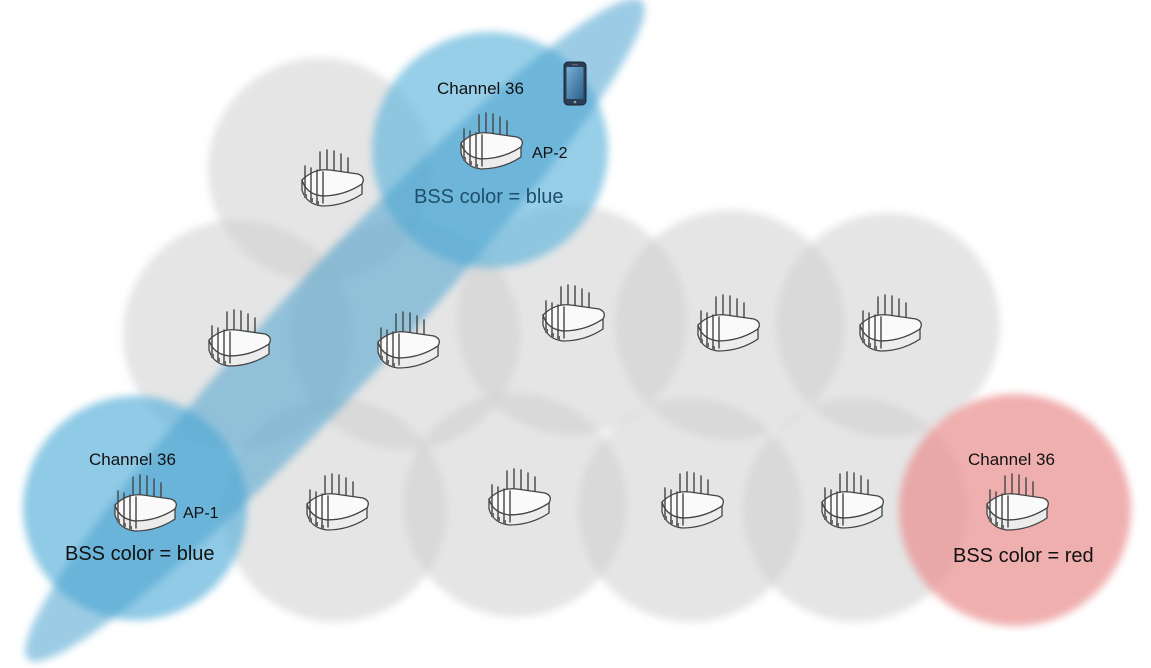 Image resolution: width=1151 pixels, height=668 pixels. What do you see at coordinates (480, 88) in the screenshot?
I see `ap2-channel-label: Channel 36` at bounding box center [480, 88].